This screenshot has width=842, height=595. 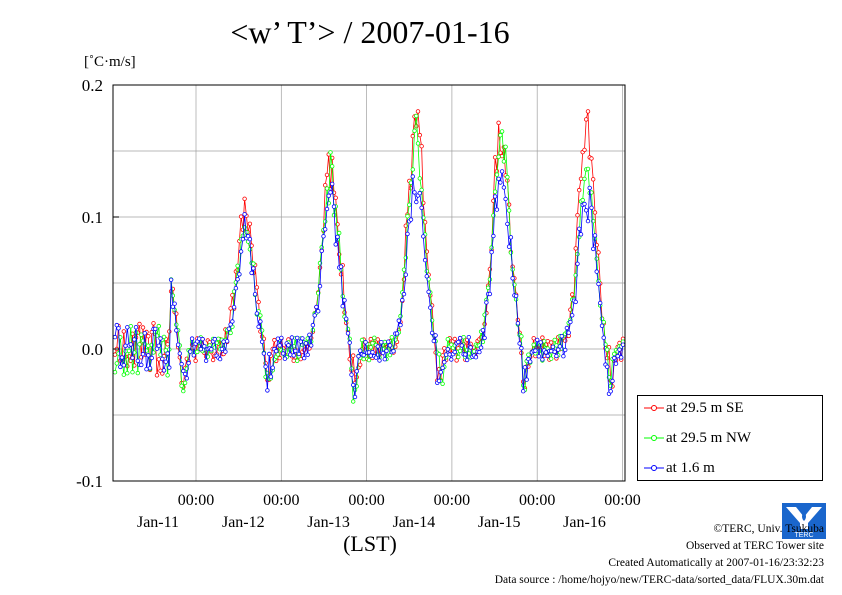 What do you see at coordinates (804, 521) in the screenshot?
I see `terc-logo-icon: TERC` at bounding box center [804, 521].